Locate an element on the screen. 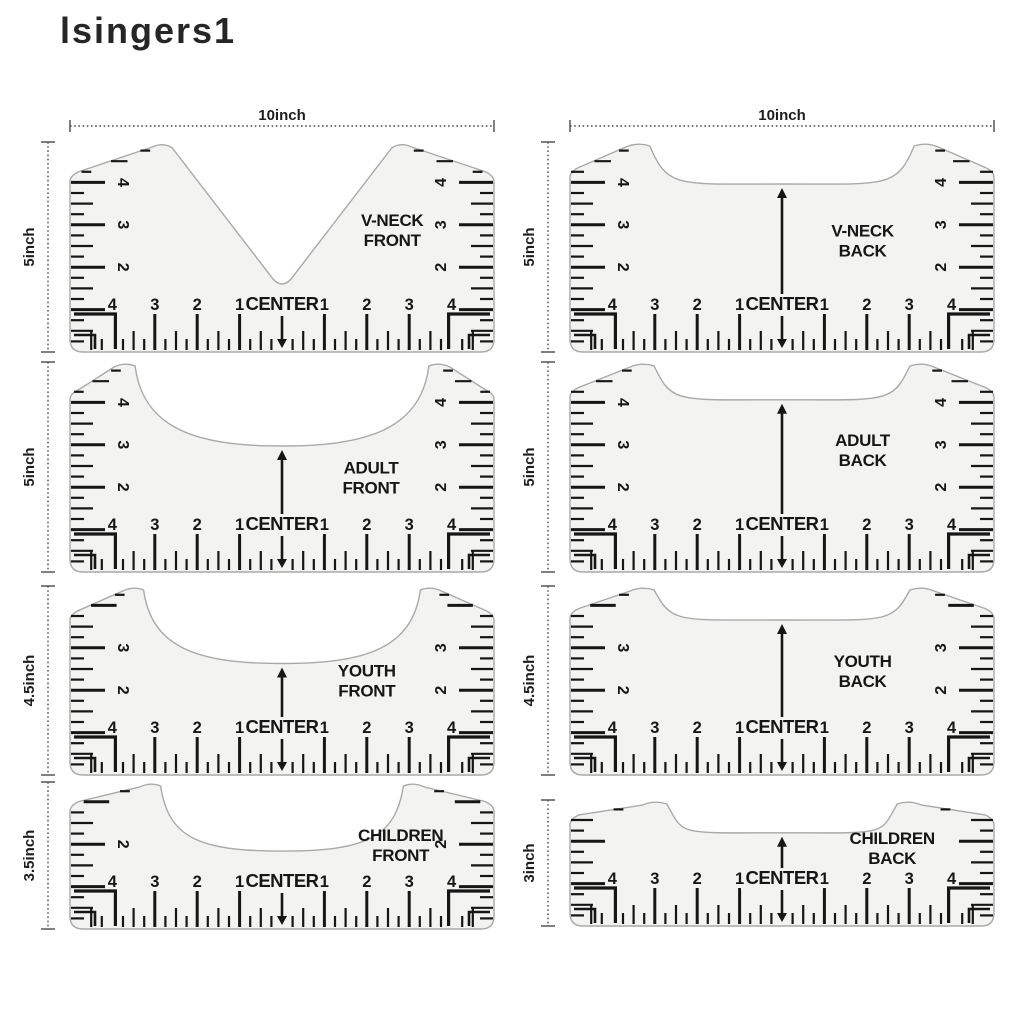 This screenshot has width=1024, height=1024. width-label: 10inch is located at coordinates (782, 115).